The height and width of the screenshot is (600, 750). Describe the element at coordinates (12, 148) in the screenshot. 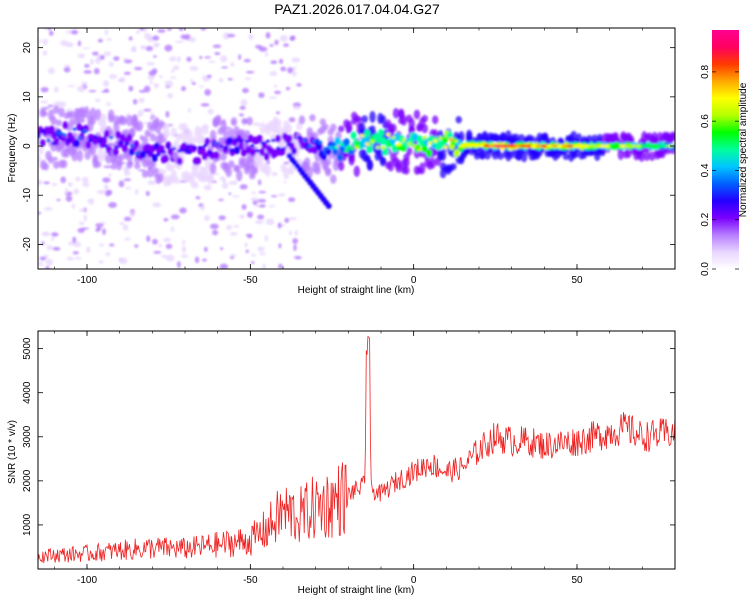

I see `spectrogram-y-axis-label: Frequency (Hz)` at that location.